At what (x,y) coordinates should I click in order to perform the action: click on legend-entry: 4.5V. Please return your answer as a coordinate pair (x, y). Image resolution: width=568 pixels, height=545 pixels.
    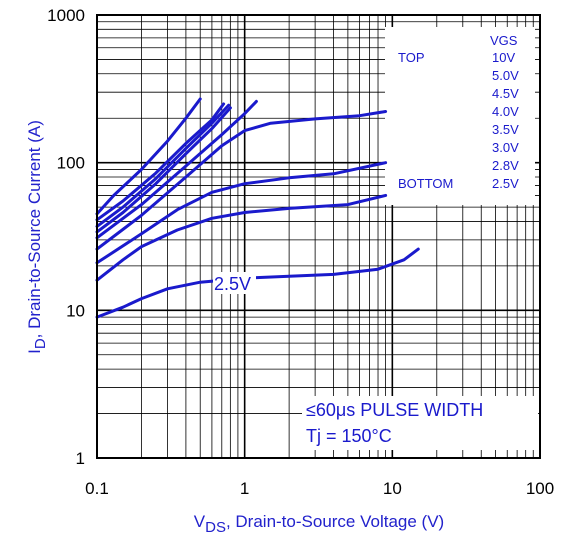
    Looking at the image, I should click on (505, 93).